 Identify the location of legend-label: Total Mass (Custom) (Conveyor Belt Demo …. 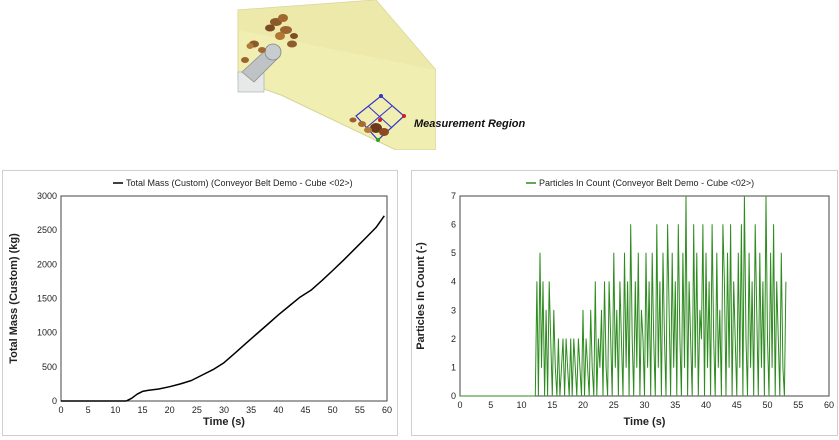
(239, 183).